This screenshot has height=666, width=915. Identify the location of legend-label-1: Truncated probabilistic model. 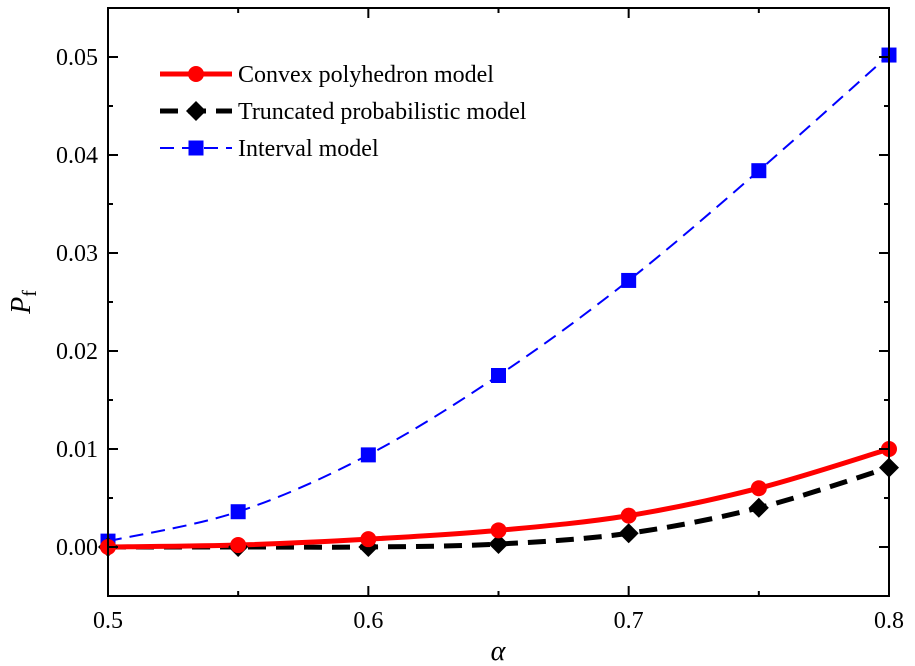
(382, 112).